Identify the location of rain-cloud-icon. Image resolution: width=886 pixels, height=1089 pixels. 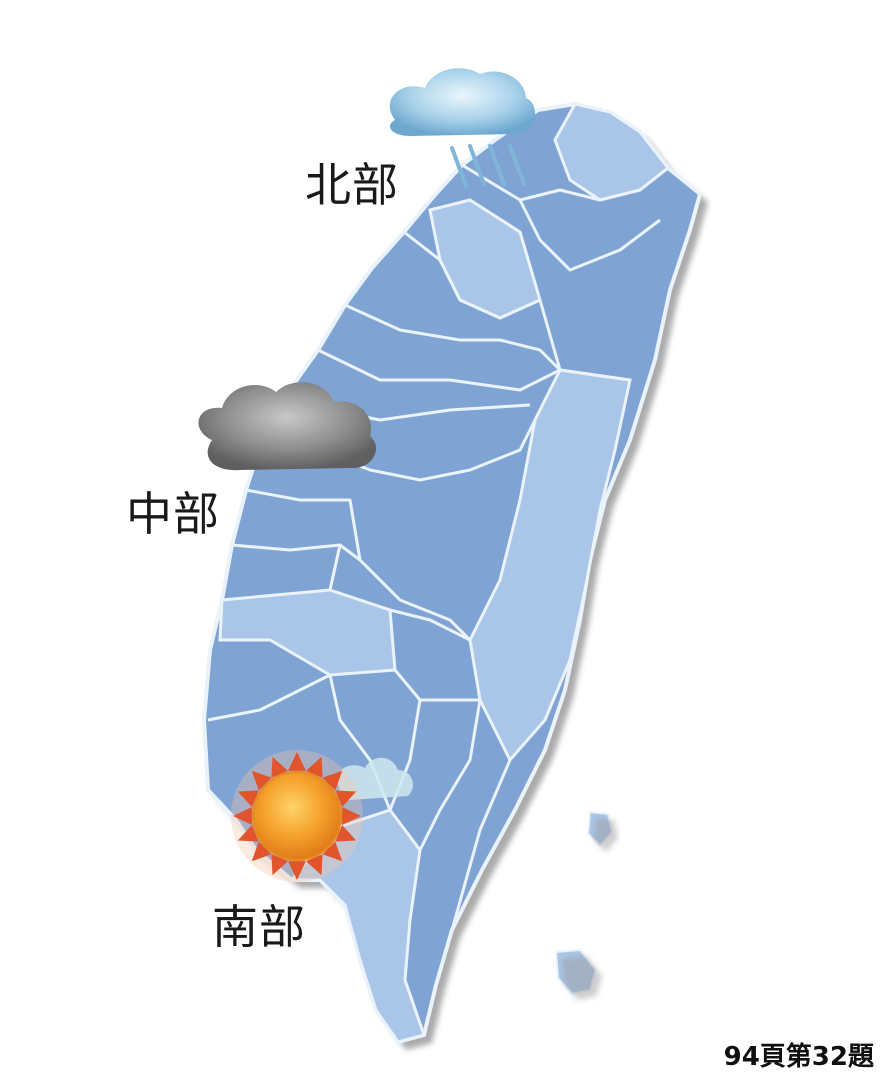
(462, 128).